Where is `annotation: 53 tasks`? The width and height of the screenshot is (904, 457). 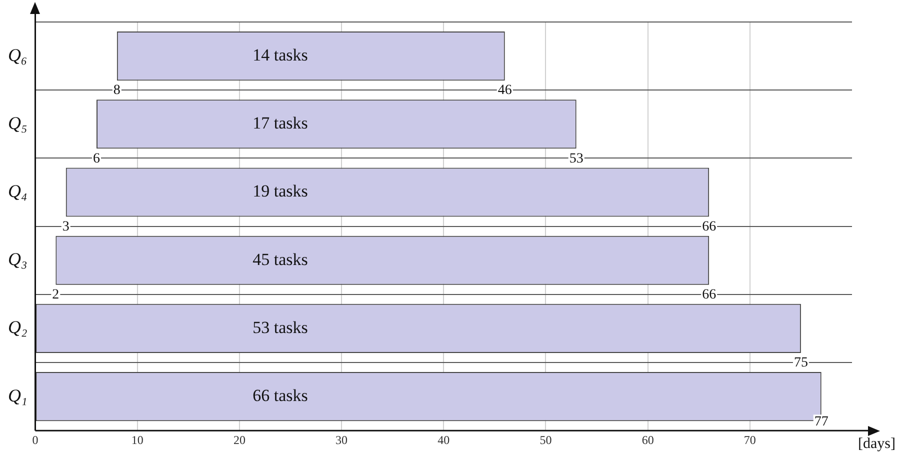 annotation: 53 tasks is located at coordinates (280, 327).